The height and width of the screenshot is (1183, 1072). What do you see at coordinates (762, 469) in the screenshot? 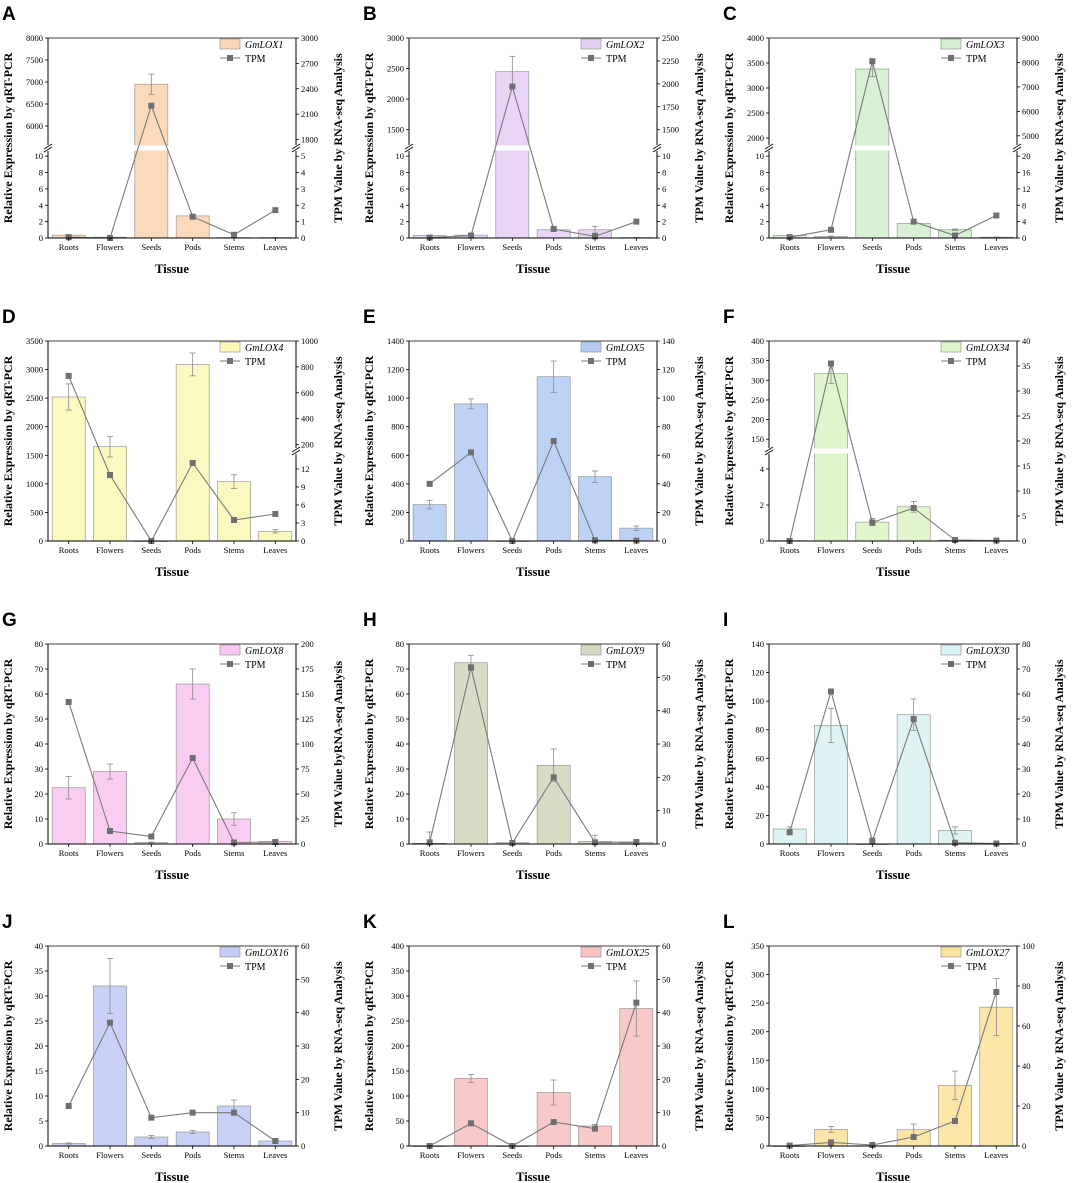
I see `left-tick-label: 4` at bounding box center [762, 469].